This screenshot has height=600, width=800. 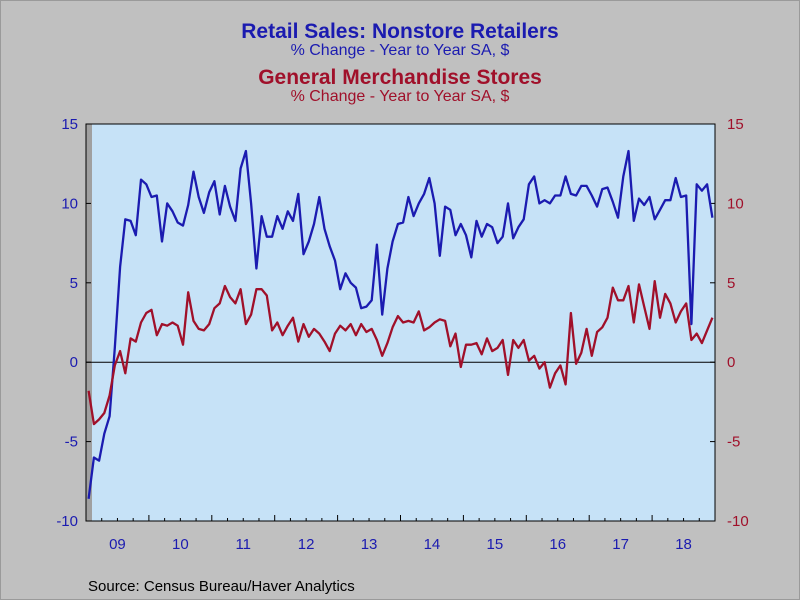 What do you see at coordinates (400, 96) in the screenshot?
I see `chart-subtitle-2: % Change - Year to Year SA, $` at bounding box center [400, 96].